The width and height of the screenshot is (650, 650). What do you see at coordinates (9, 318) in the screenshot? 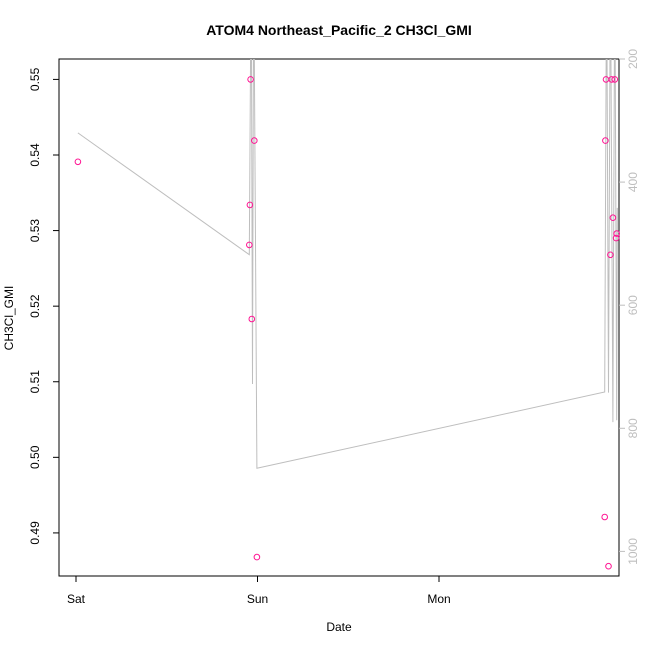
I see `y-axis-label: CH3Cl_GMI` at bounding box center [9, 318].